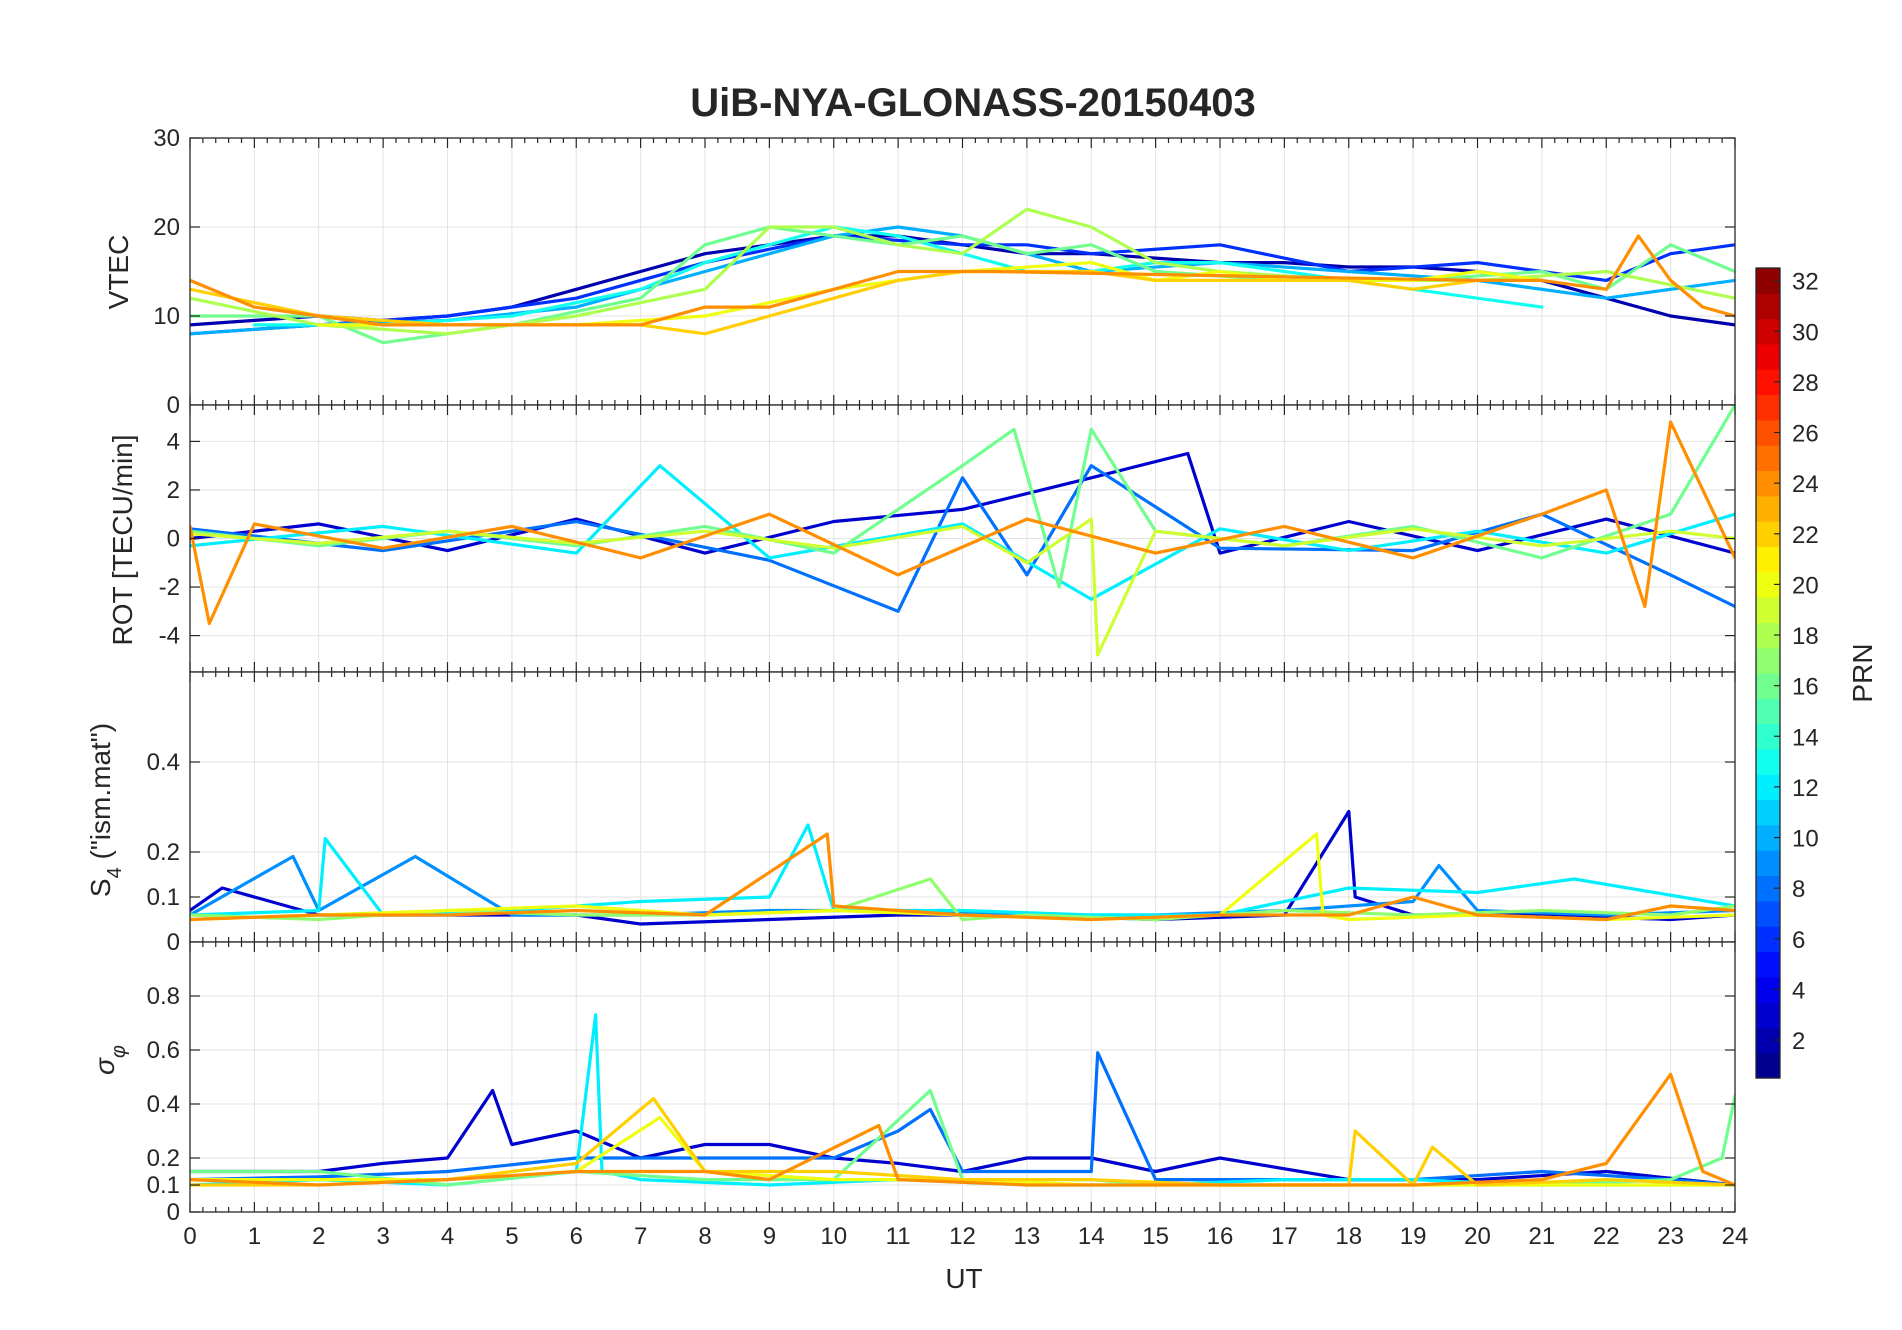 This screenshot has height=1330, width=1902. Describe the element at coordinates (972, 103) in the screenshot. I see `chart-title: UiB-NYA-GLONASS-20150403` at that location.